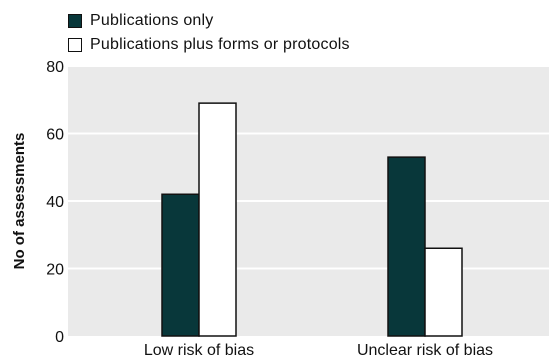 The width and height of the screenshot is (549, 358). Describe the element at coordinates (59, 337) in the screenshot. I see `y-tick-label: 0` at that location.